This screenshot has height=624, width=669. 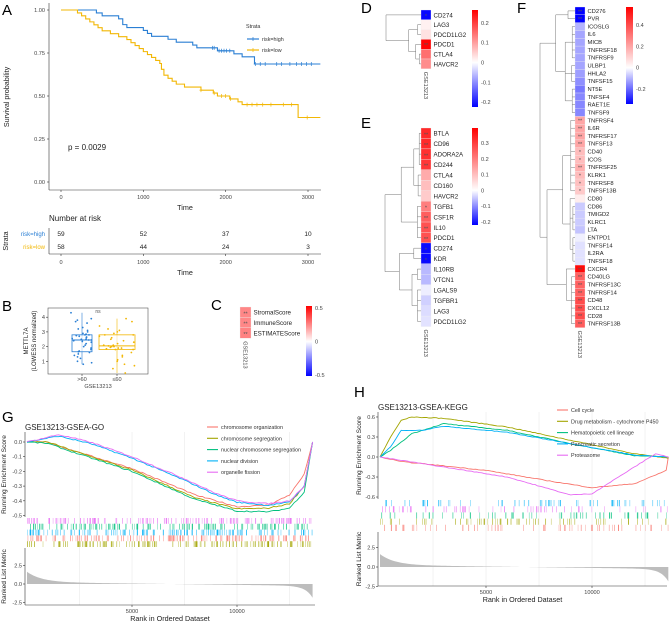 What do you see at coordinates (18, 443) in the screenshot?
I see `y-tick-label: 0.0` at bounding box center [18, 443].